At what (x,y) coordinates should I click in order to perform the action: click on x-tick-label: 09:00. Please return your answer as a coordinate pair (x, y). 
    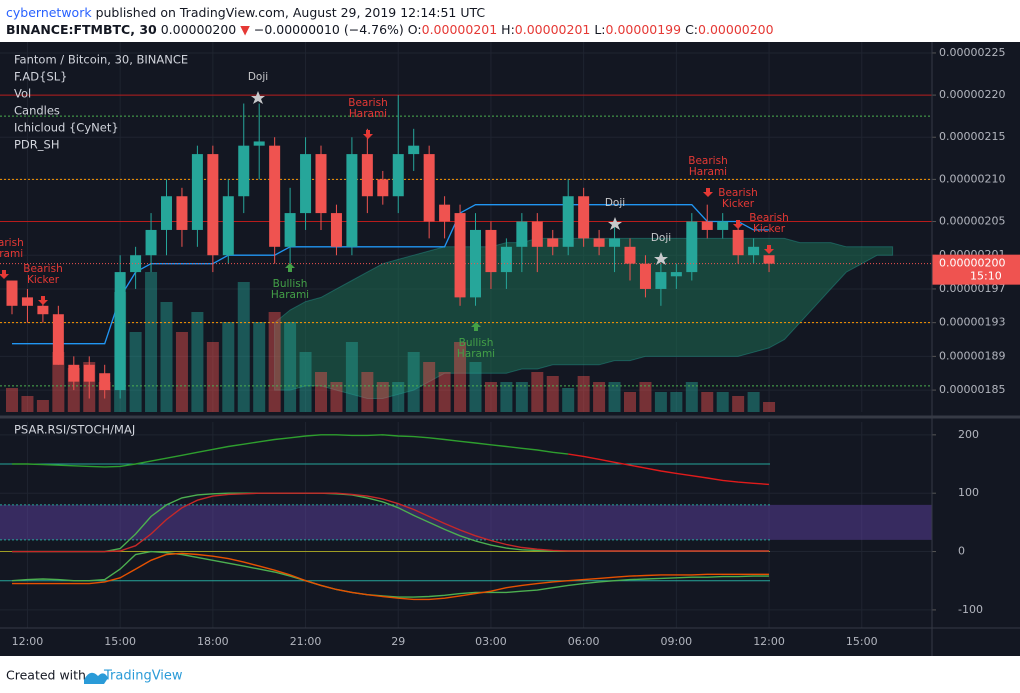
    Looking at the image, I should click on (676, 641).